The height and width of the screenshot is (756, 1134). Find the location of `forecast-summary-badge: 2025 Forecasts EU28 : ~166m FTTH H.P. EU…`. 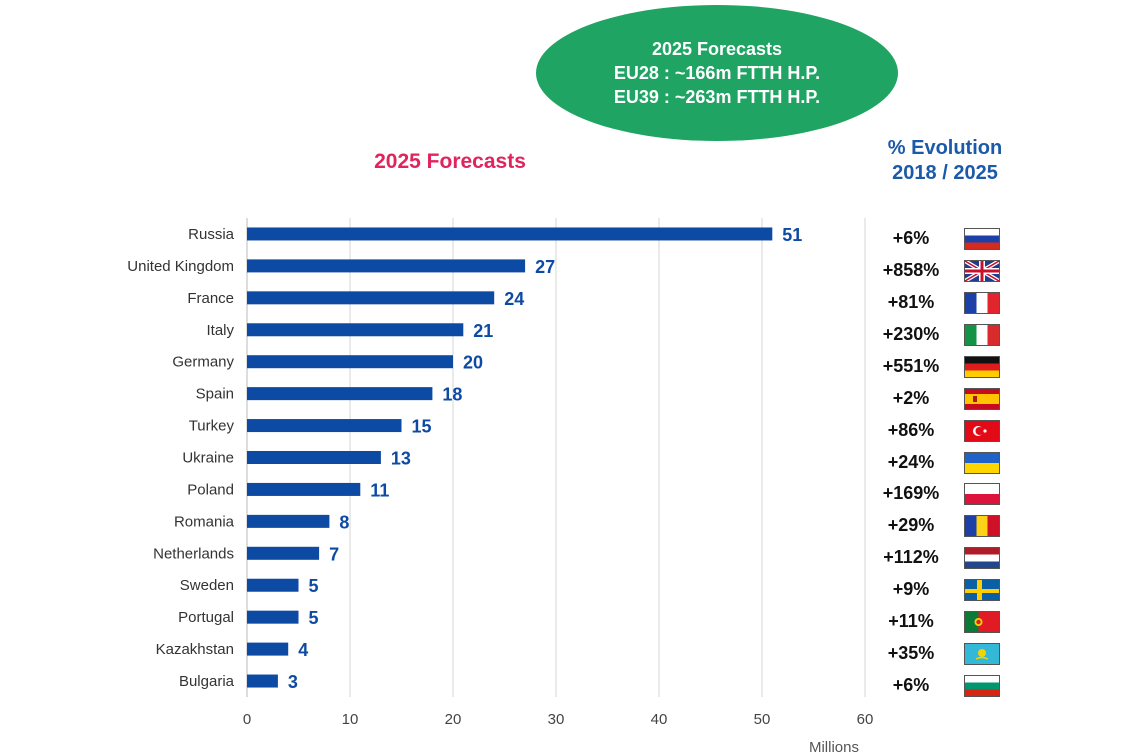

forecast-summary-badge: 2025 Forecasts EU28 : ~166m FTTH H.P. EU… is located at coordinates (717, 73).